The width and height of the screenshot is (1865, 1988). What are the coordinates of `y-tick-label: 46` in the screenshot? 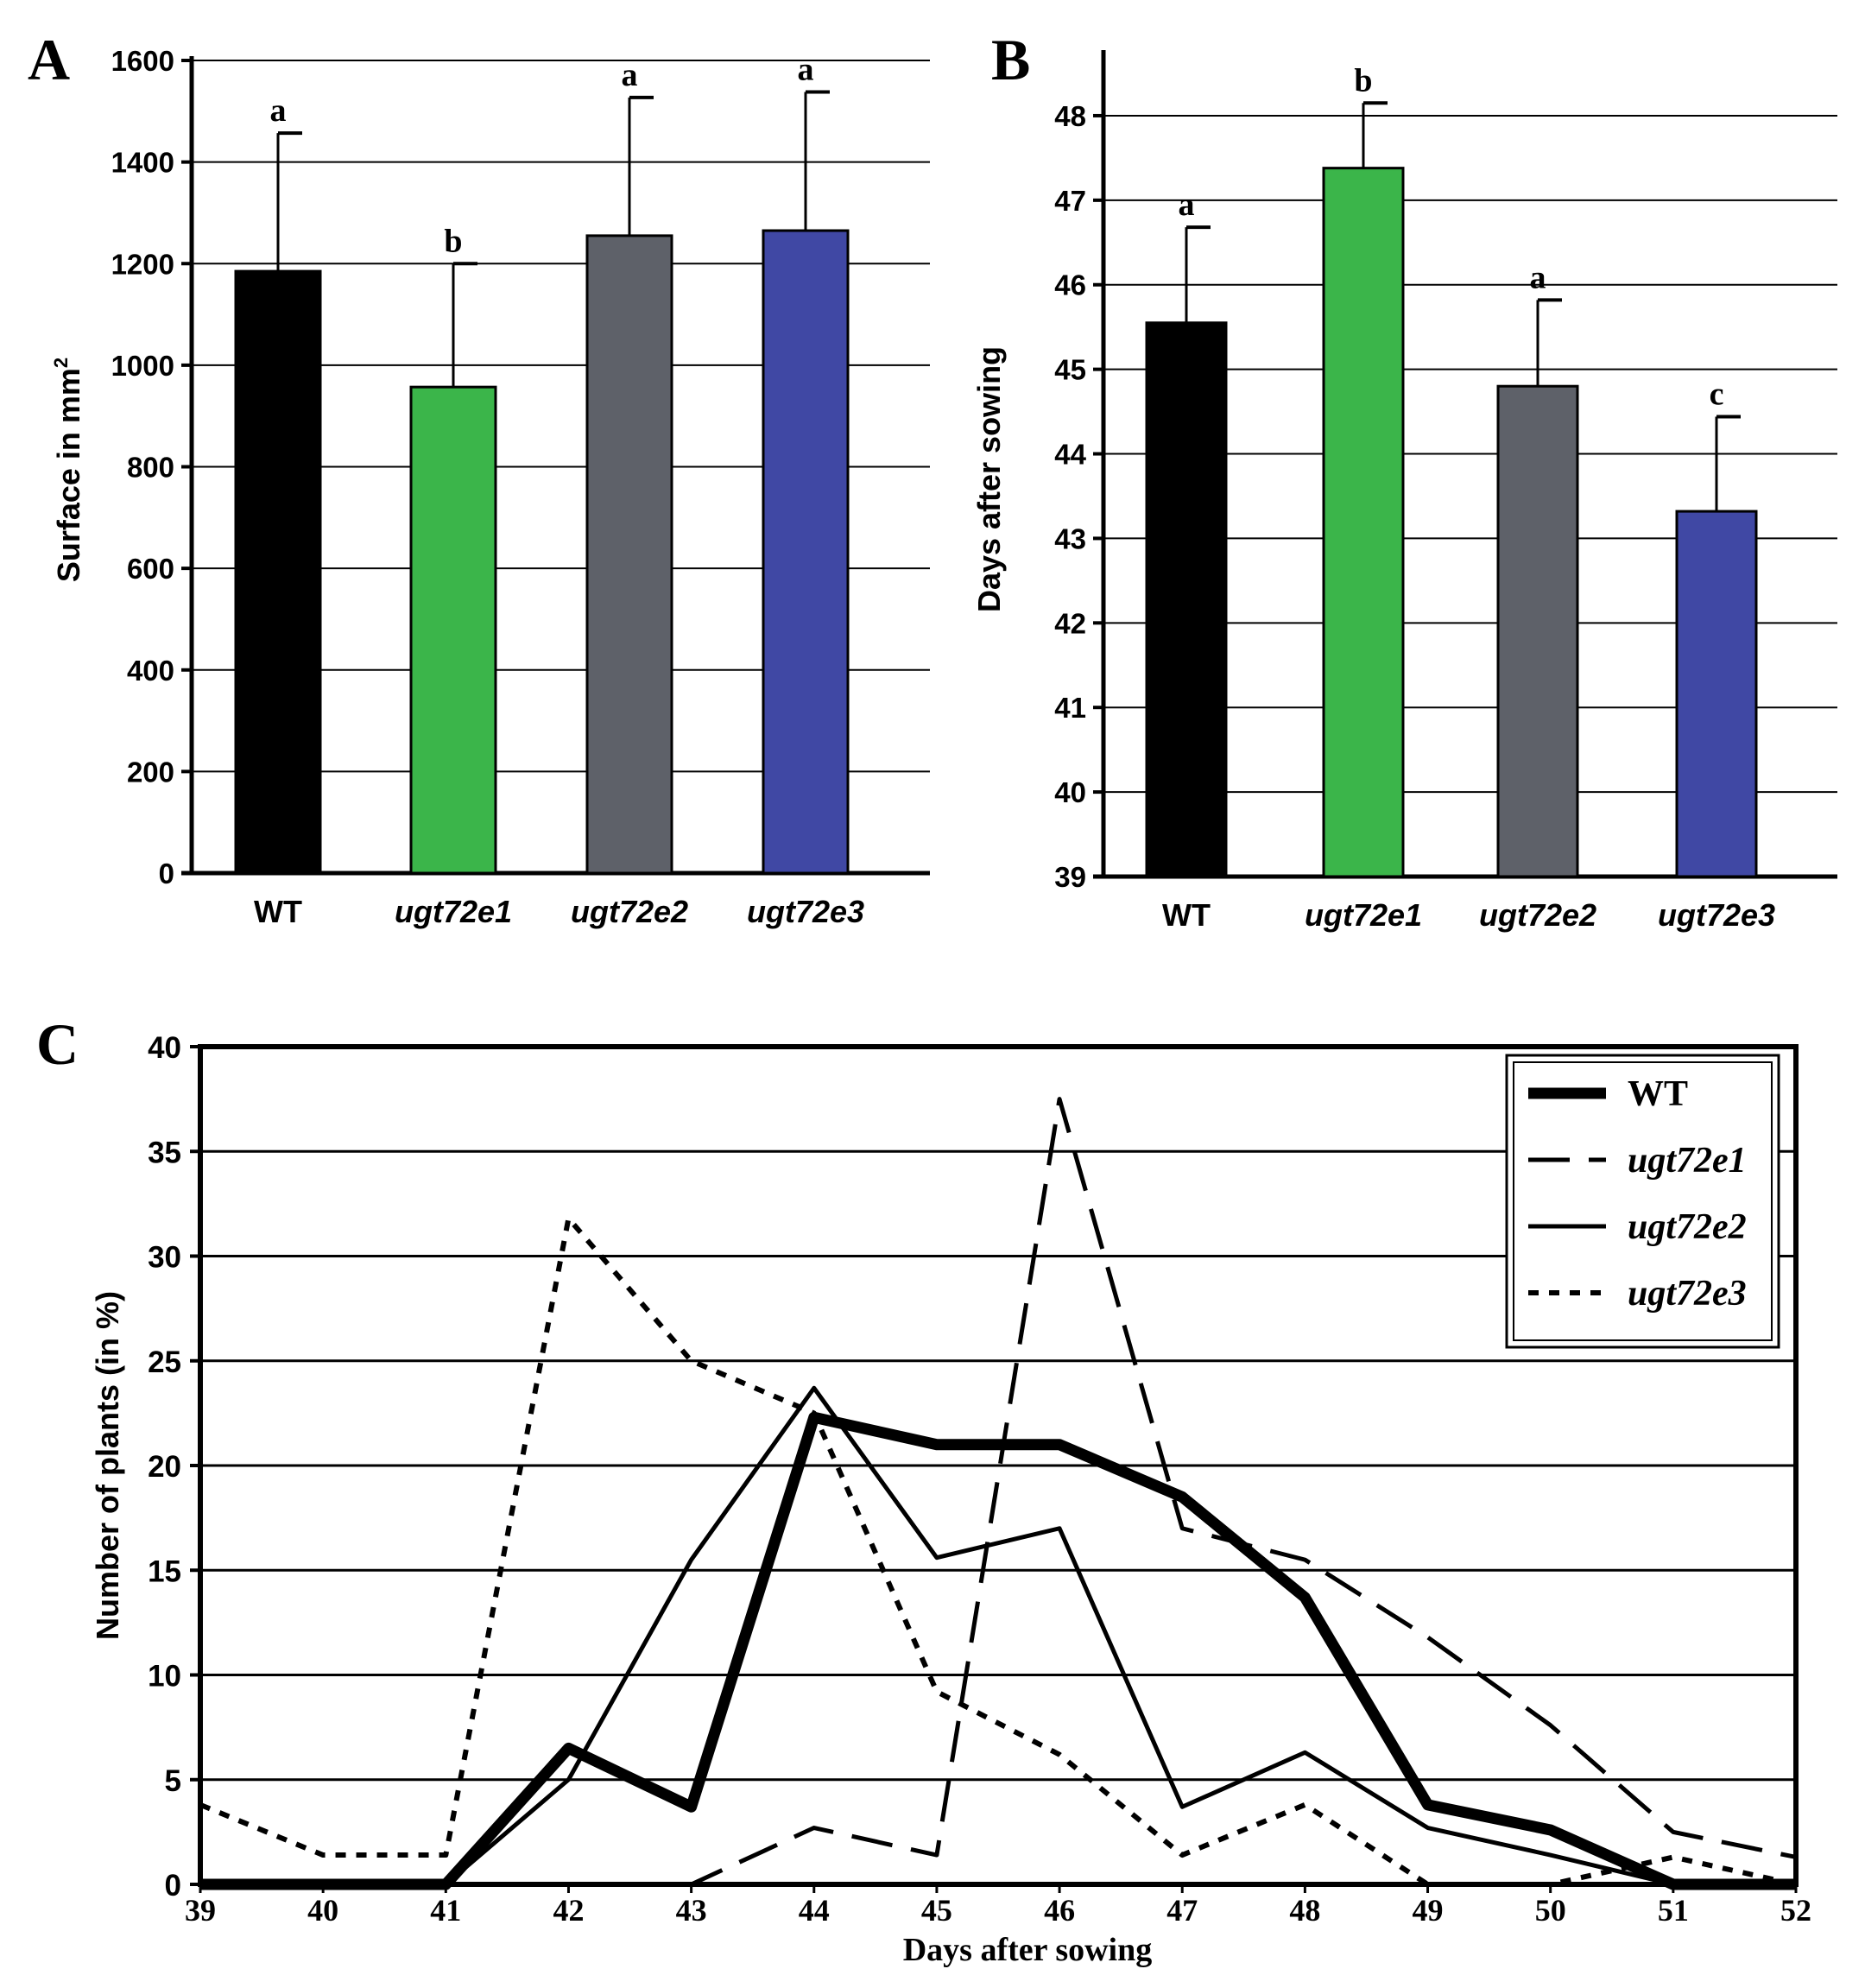 It's located at (1070, 285).